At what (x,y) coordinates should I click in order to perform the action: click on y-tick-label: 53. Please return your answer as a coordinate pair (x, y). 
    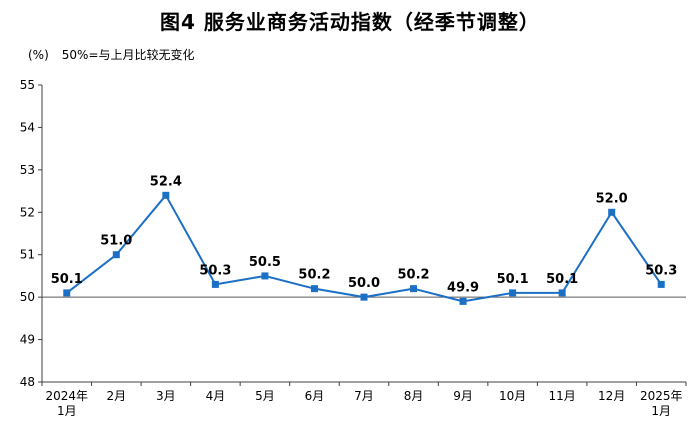
    Looking at the image, I should click on (27, 170).